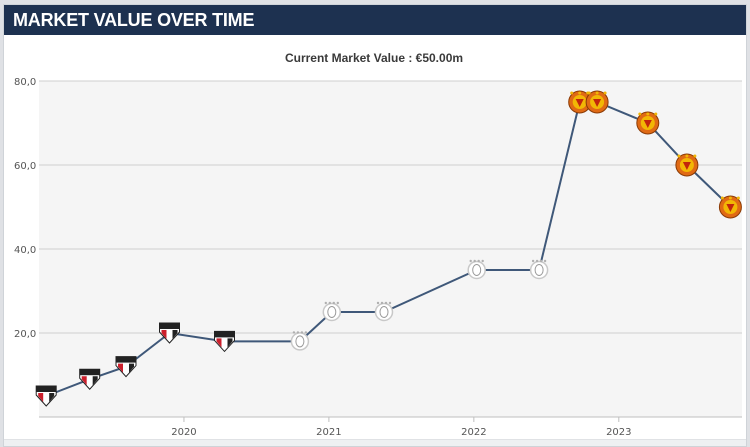  What do you see at coordinates (25, 82) in the screenshot?
I see `y-tick-label: 80,0` at bounding box center [25, 82].